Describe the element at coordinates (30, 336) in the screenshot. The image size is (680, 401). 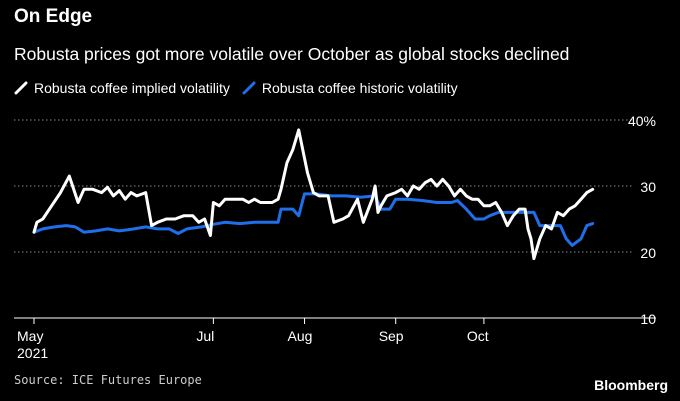
I see `x-tick-label-may: May` at that location.